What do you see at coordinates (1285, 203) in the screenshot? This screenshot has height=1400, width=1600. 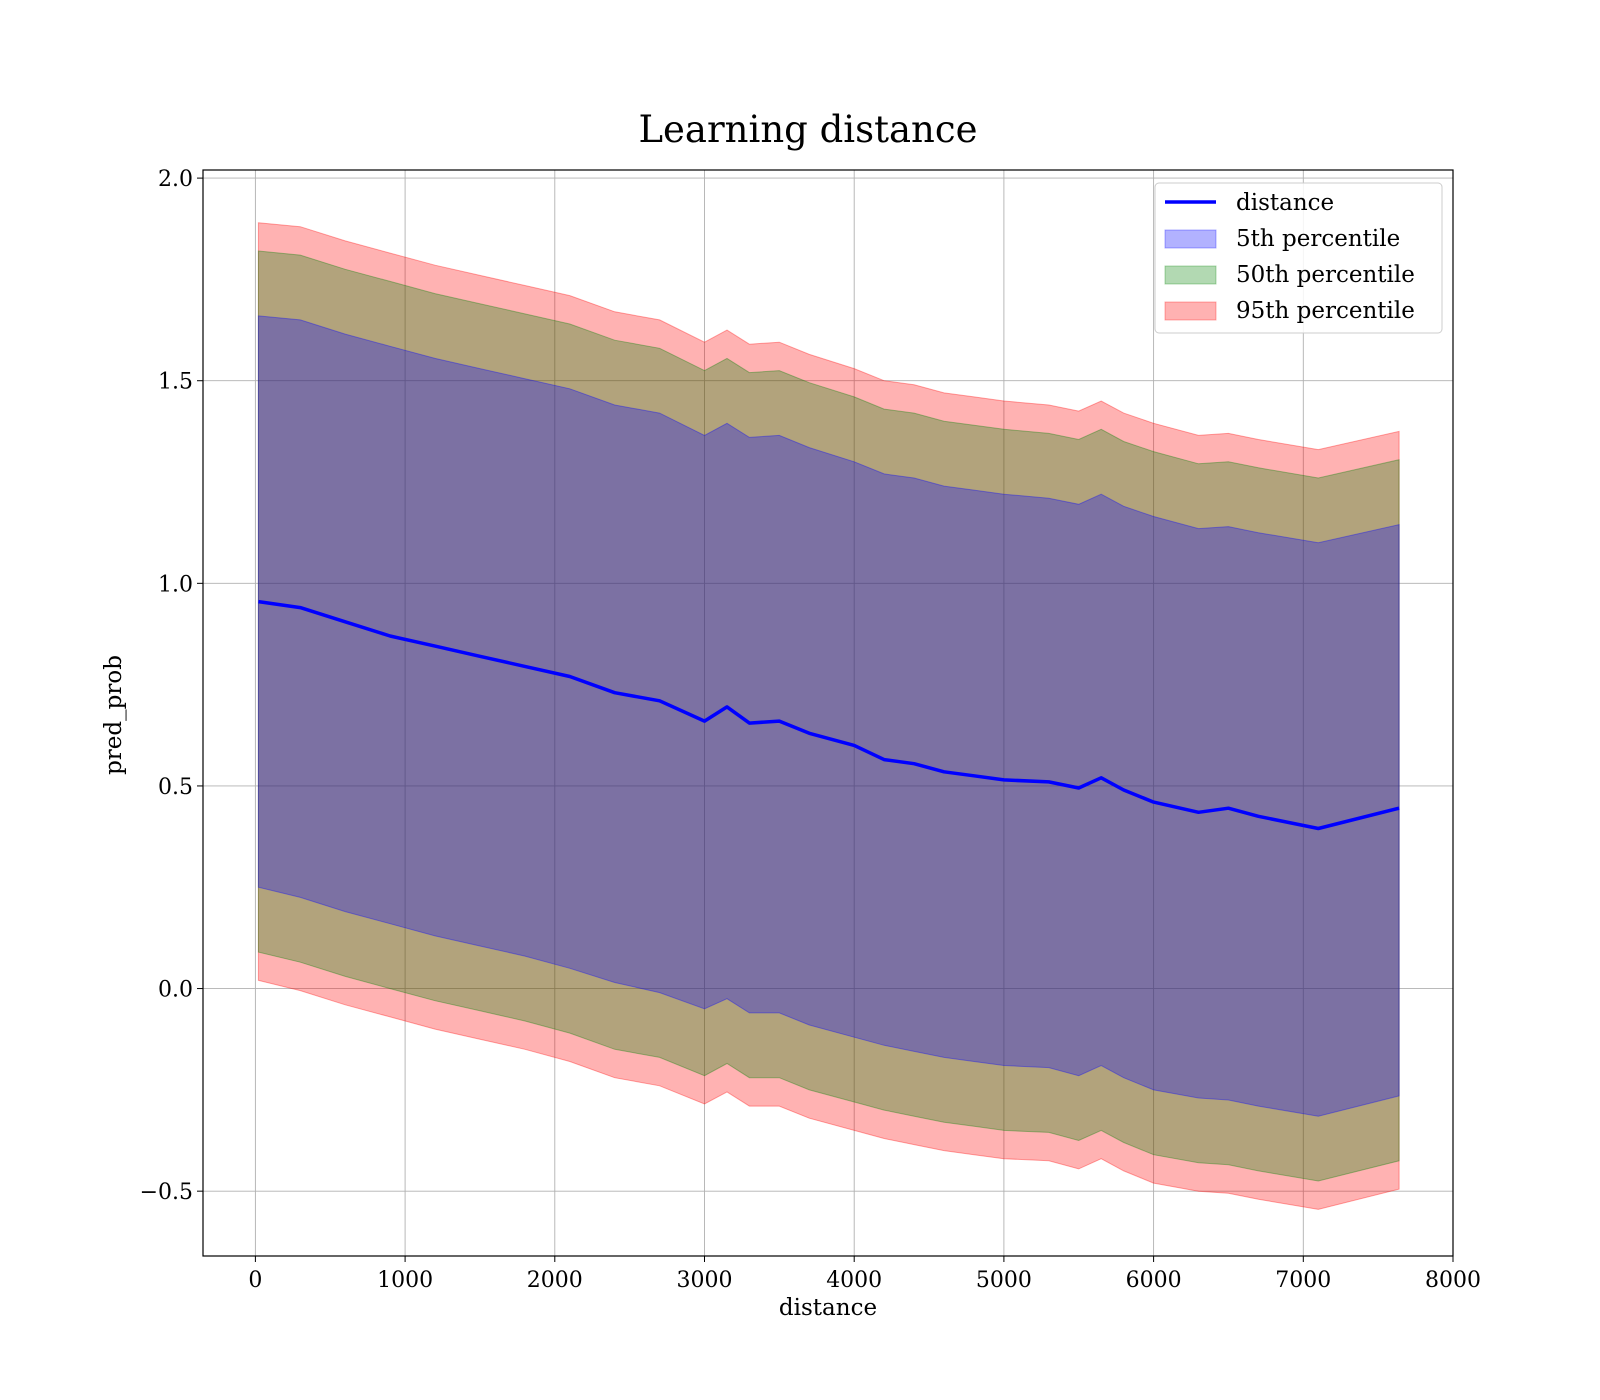 I see `legend-label-distance: distance` at bounding box center [1285, 203].